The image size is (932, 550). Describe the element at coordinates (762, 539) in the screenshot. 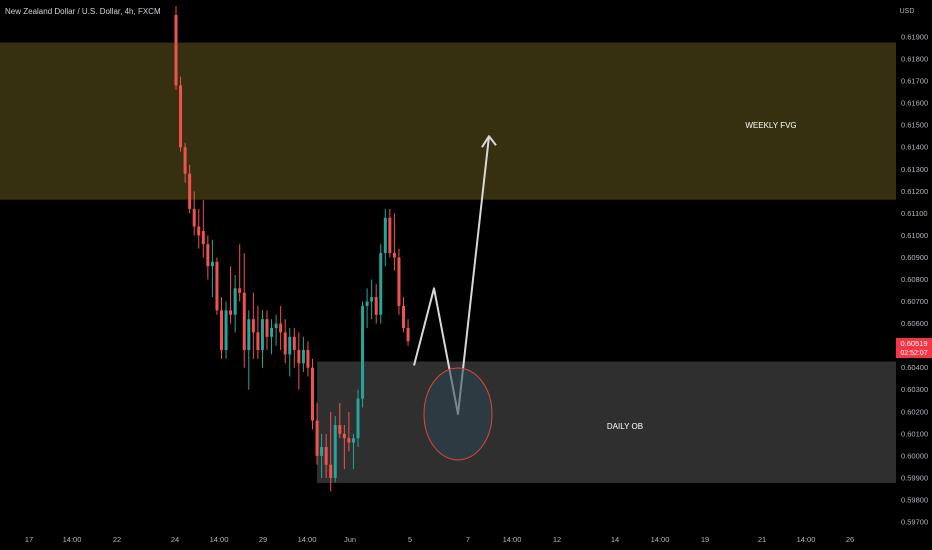

I see `time-tick-label: 21` at that location.